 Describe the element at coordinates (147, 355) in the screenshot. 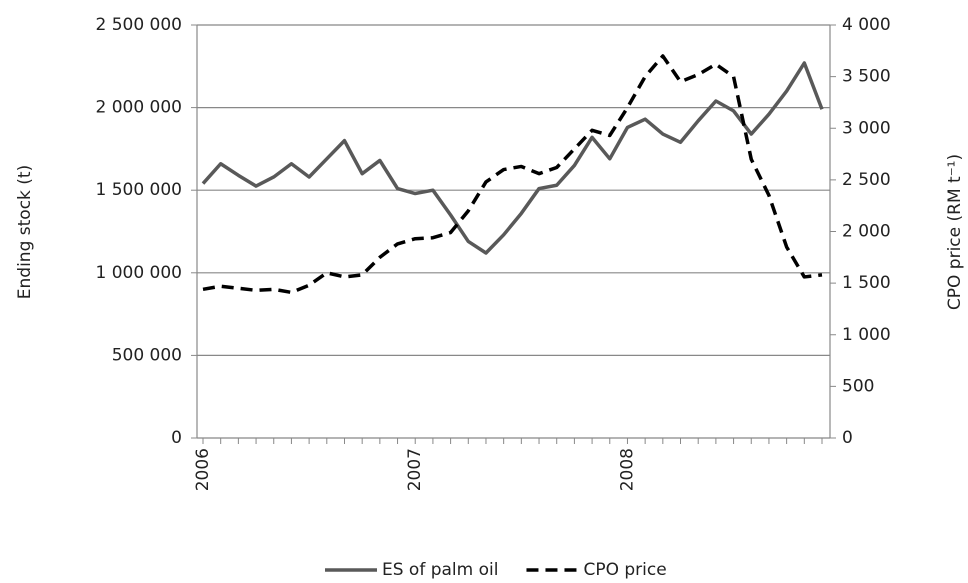

I see `y-tick-label: 500 000` at that location.